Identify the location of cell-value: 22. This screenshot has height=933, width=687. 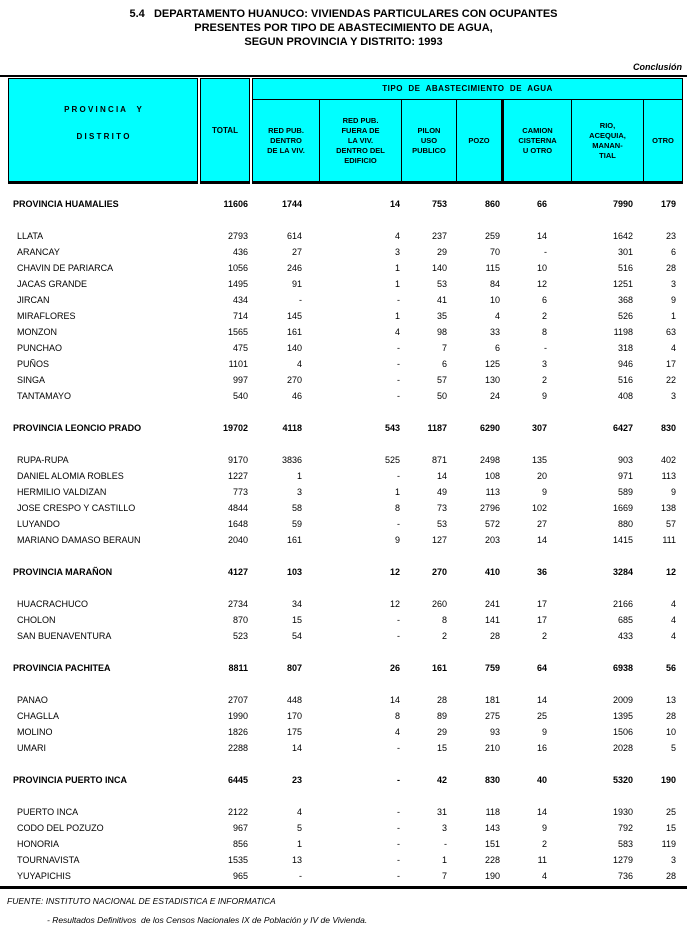
(670, 380).